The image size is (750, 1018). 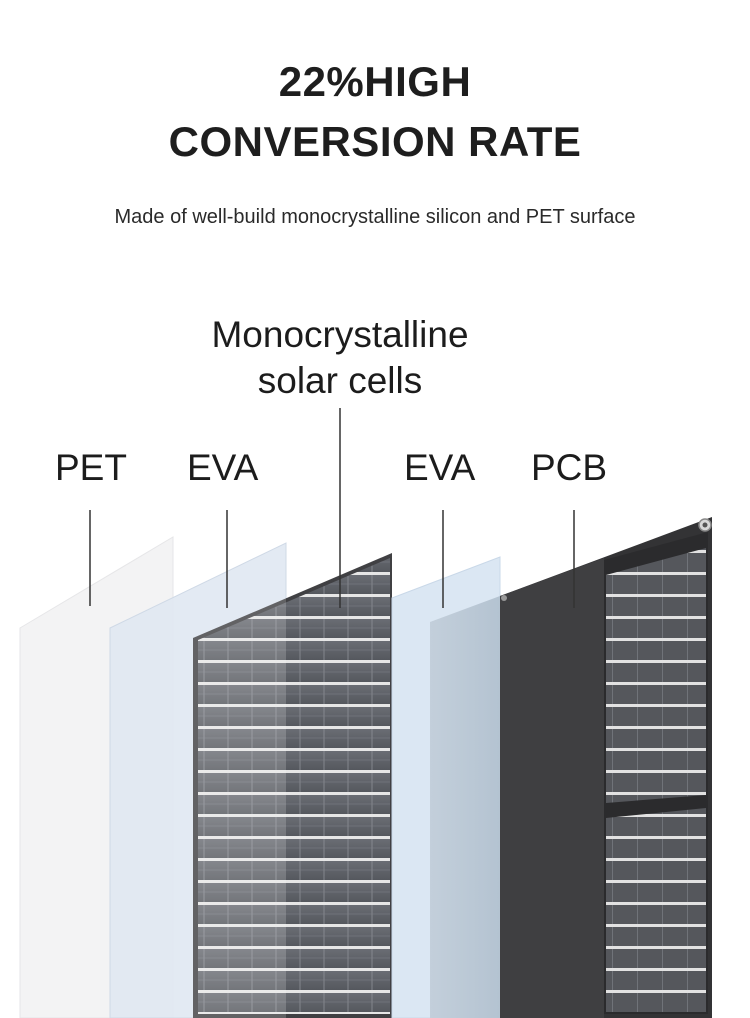 What do you see at coordinates (223, 467) in the screenshot?
I see `label-eva-1: EVA` at bounding box center [223, 467].